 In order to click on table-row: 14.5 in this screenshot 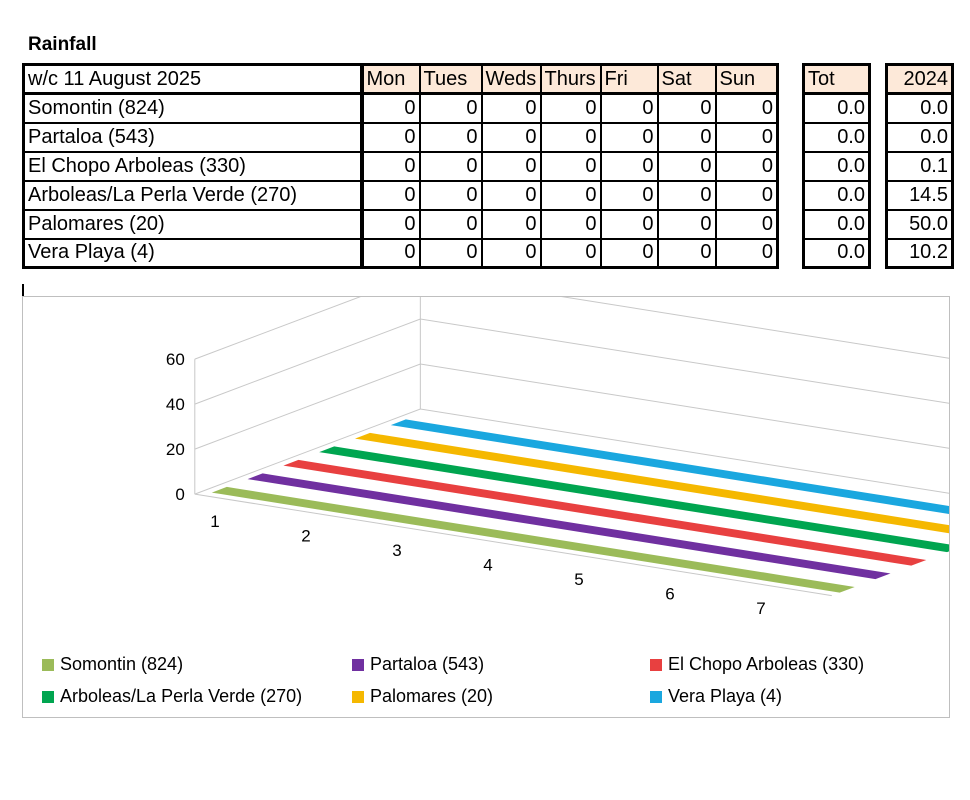, I will do `click(919, 195)`.